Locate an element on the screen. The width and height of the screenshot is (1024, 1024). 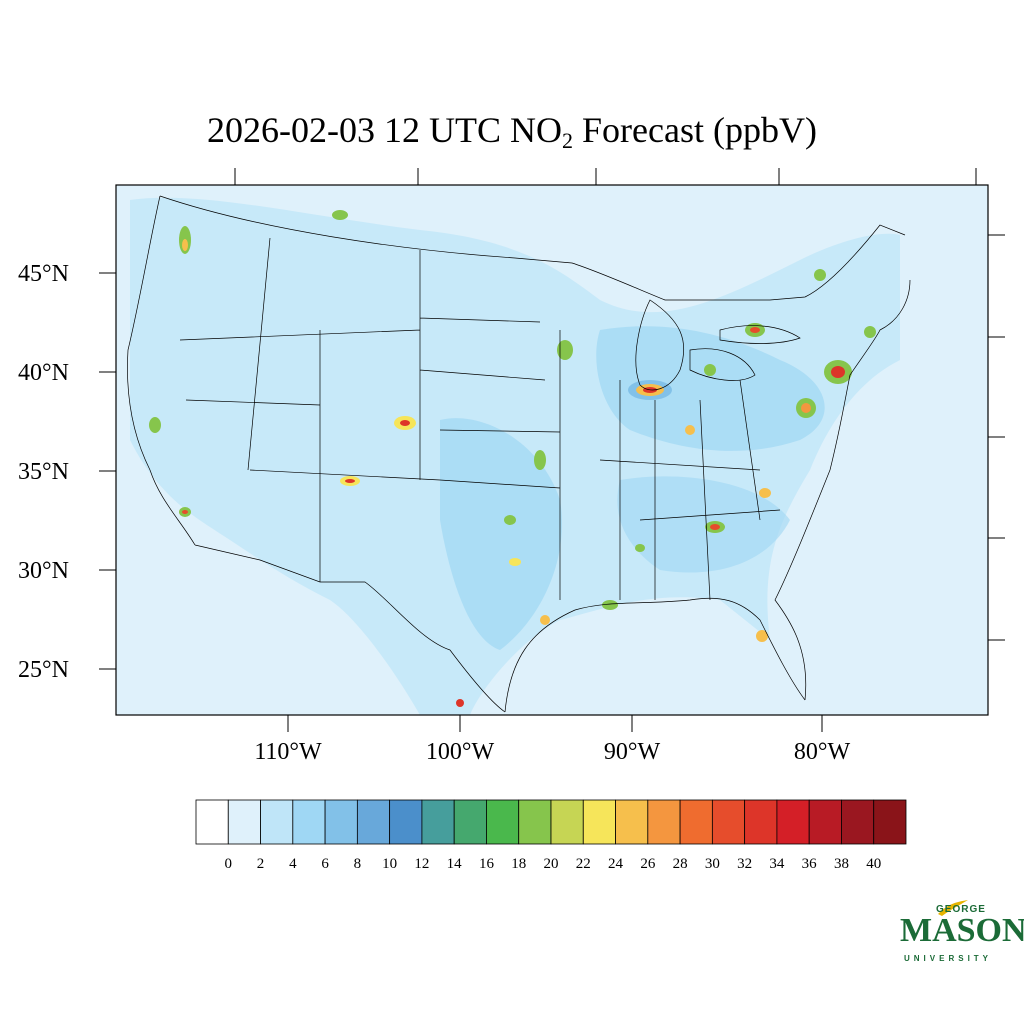
colorbar-tick-label: 16 is located at coordinates (486, 864).